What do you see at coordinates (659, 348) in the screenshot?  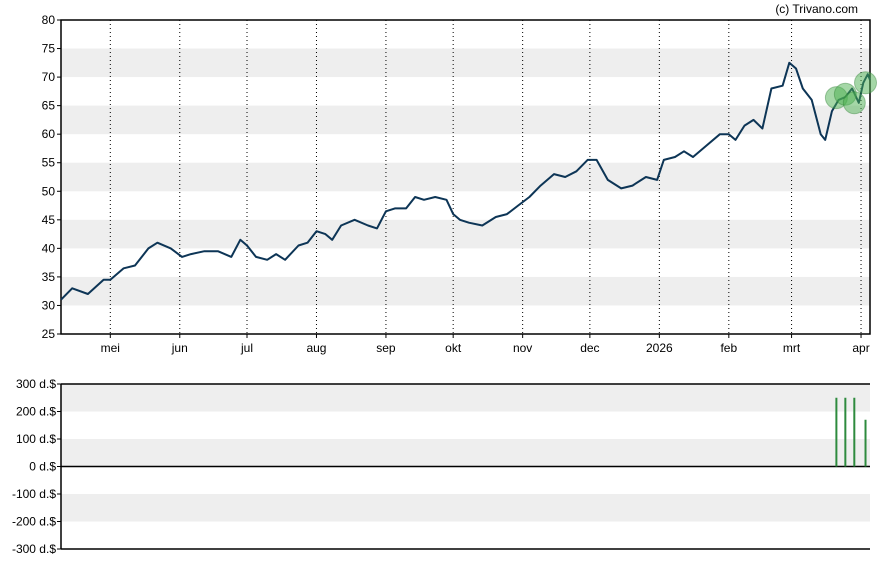 I see `x-tick-label: 2026` at bounding box center [659, 348].